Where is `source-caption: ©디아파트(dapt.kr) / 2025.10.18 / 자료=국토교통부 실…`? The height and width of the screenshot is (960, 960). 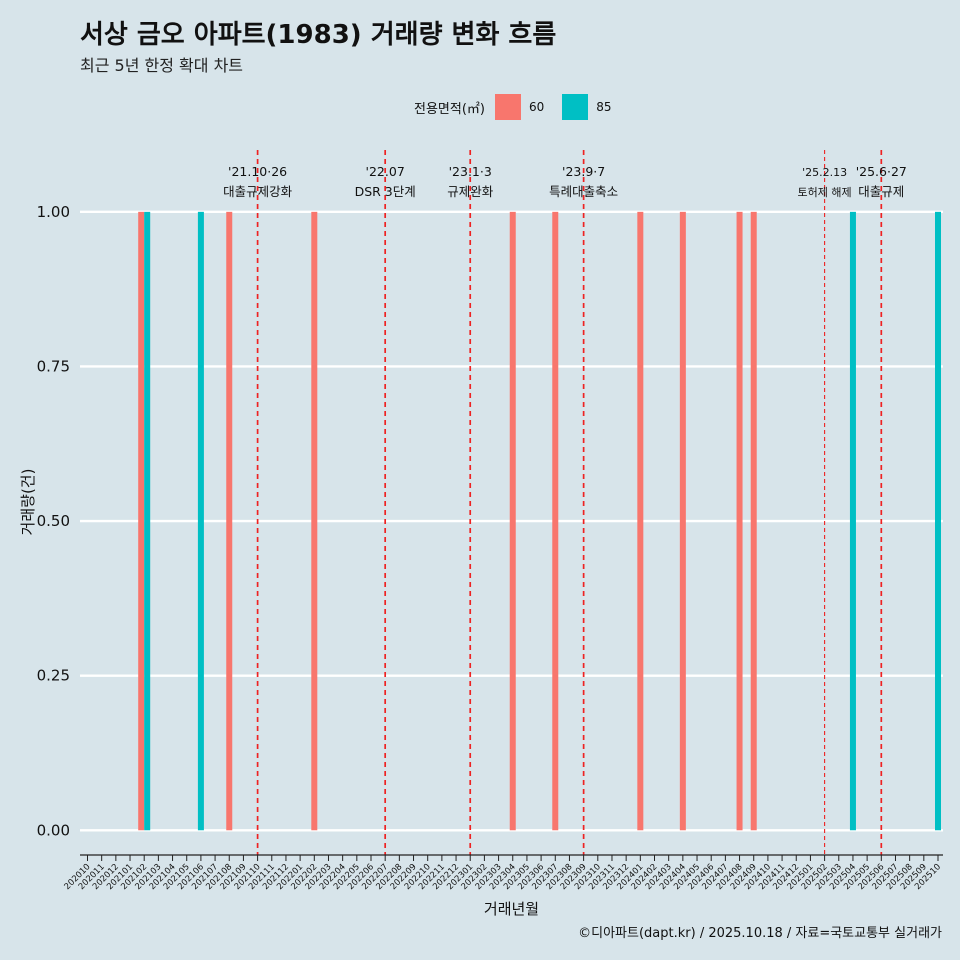 source-caption: ©디아파트(dapt.kr) / 2025.10.18 / 자료=국토교통부 실… is located at coordinates (760, 933).